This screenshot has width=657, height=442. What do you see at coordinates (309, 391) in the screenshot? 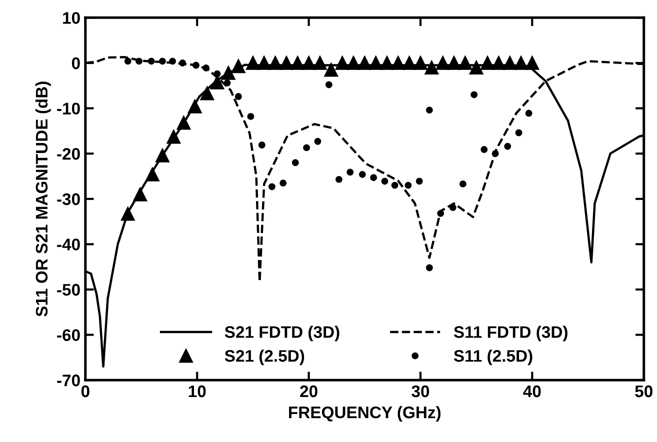
I see `x-tick-label: 20` at bounding box center [309, 391].